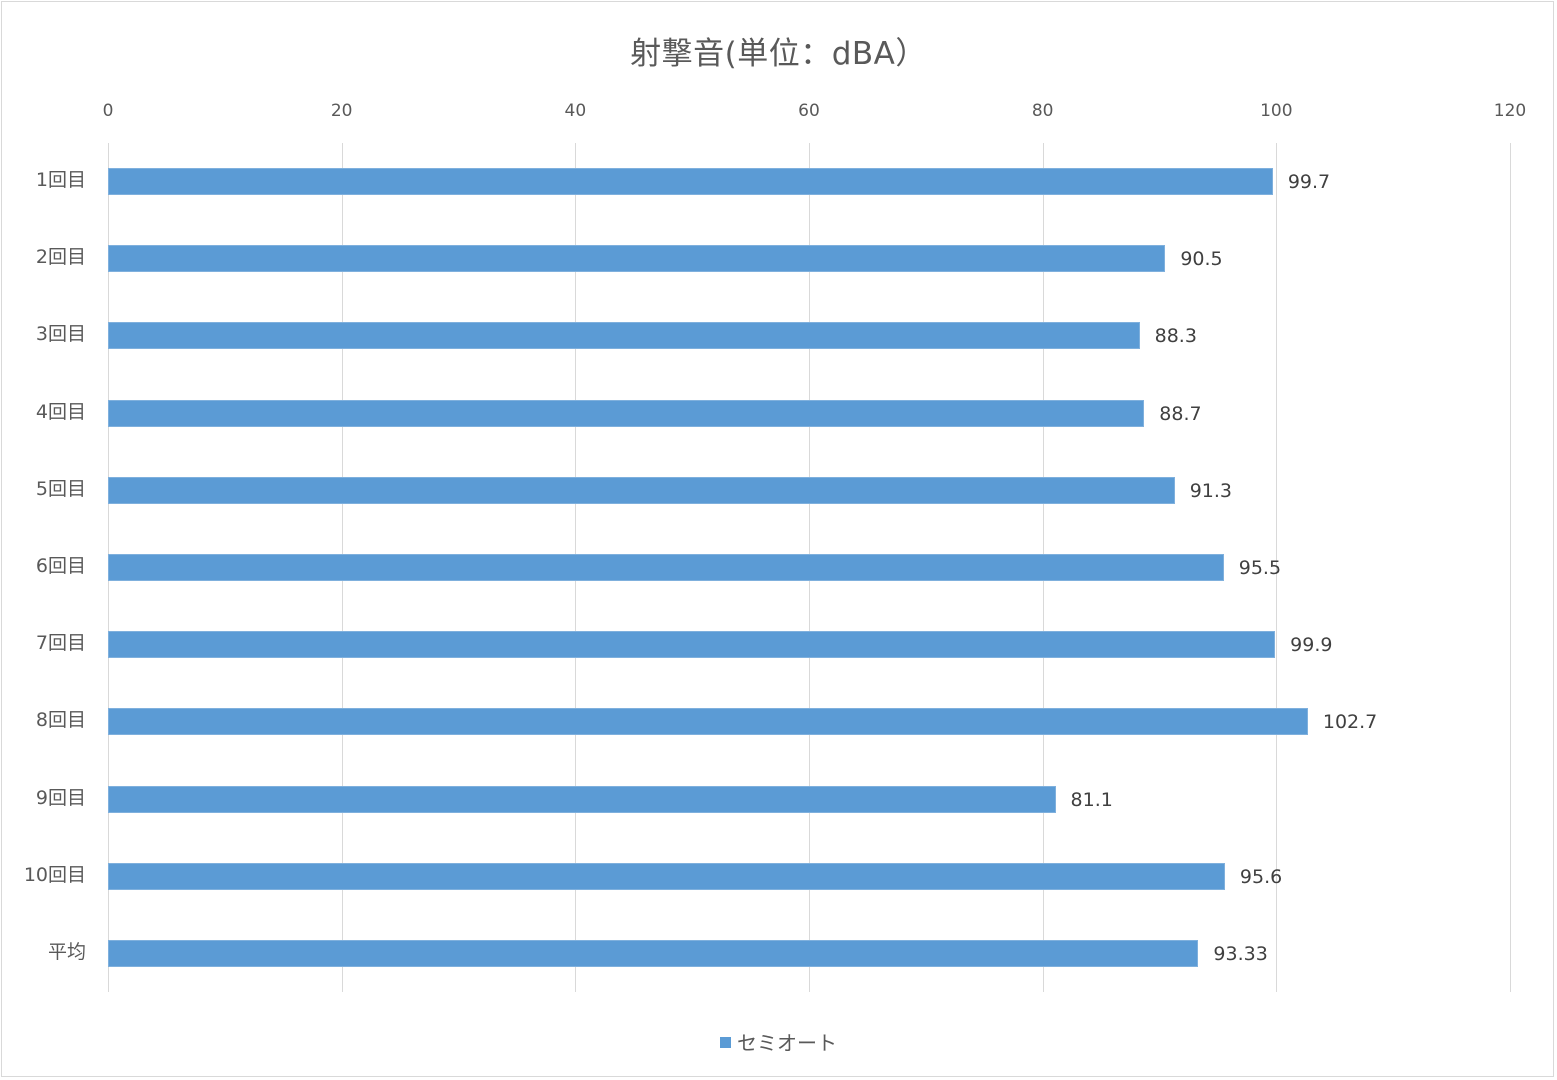 Image resolution: width=1557 pixels, height=1080 pixels. Describe the element at coordinates (778, 54) in the screenshot. I see `chart-title: 射撃音(単位：dBA）` at that location.